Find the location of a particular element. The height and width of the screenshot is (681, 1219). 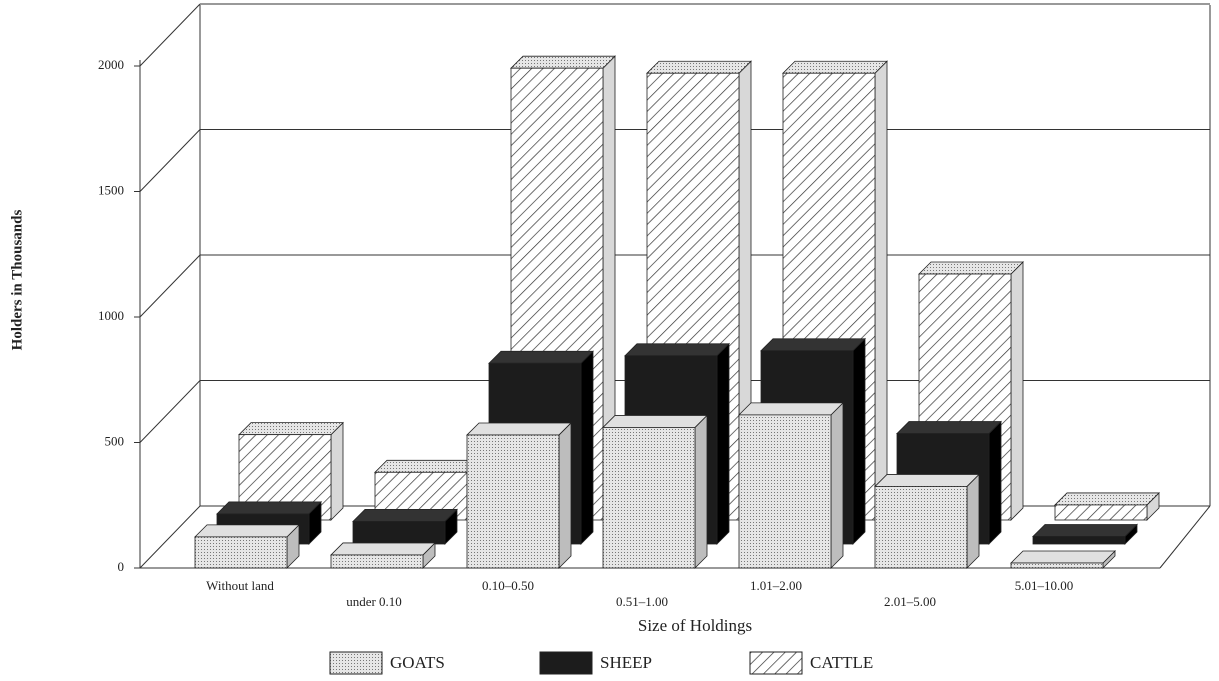

x-tick-label: 5.01–10.00 is located at coordinates (1044, 585).